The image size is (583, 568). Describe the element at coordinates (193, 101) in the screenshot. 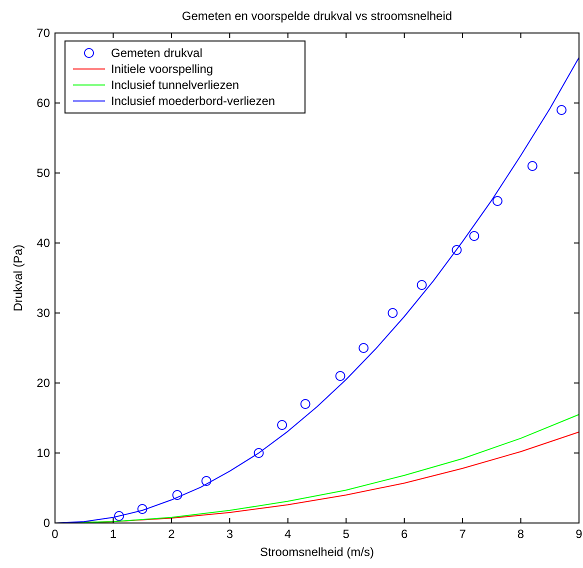

I see `legend-label: Inclusief moederbord-verliezen` at that location.